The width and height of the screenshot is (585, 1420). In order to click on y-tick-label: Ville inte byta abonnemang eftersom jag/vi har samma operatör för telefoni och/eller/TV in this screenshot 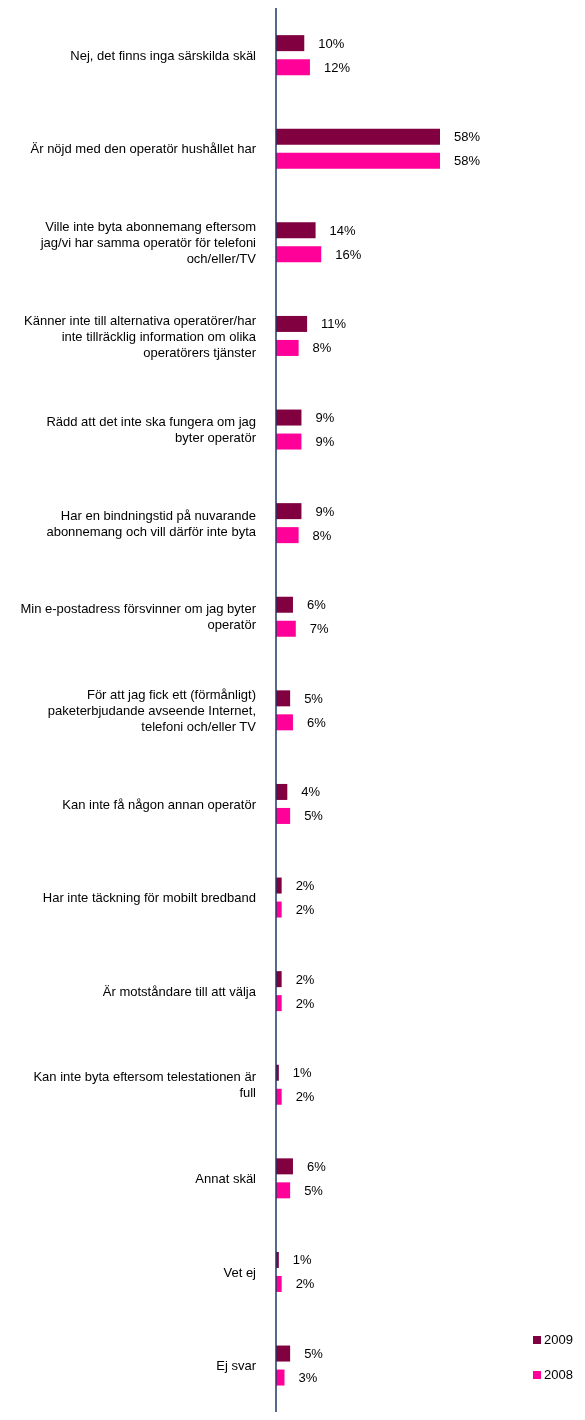, I will do `click(148, 242)`.